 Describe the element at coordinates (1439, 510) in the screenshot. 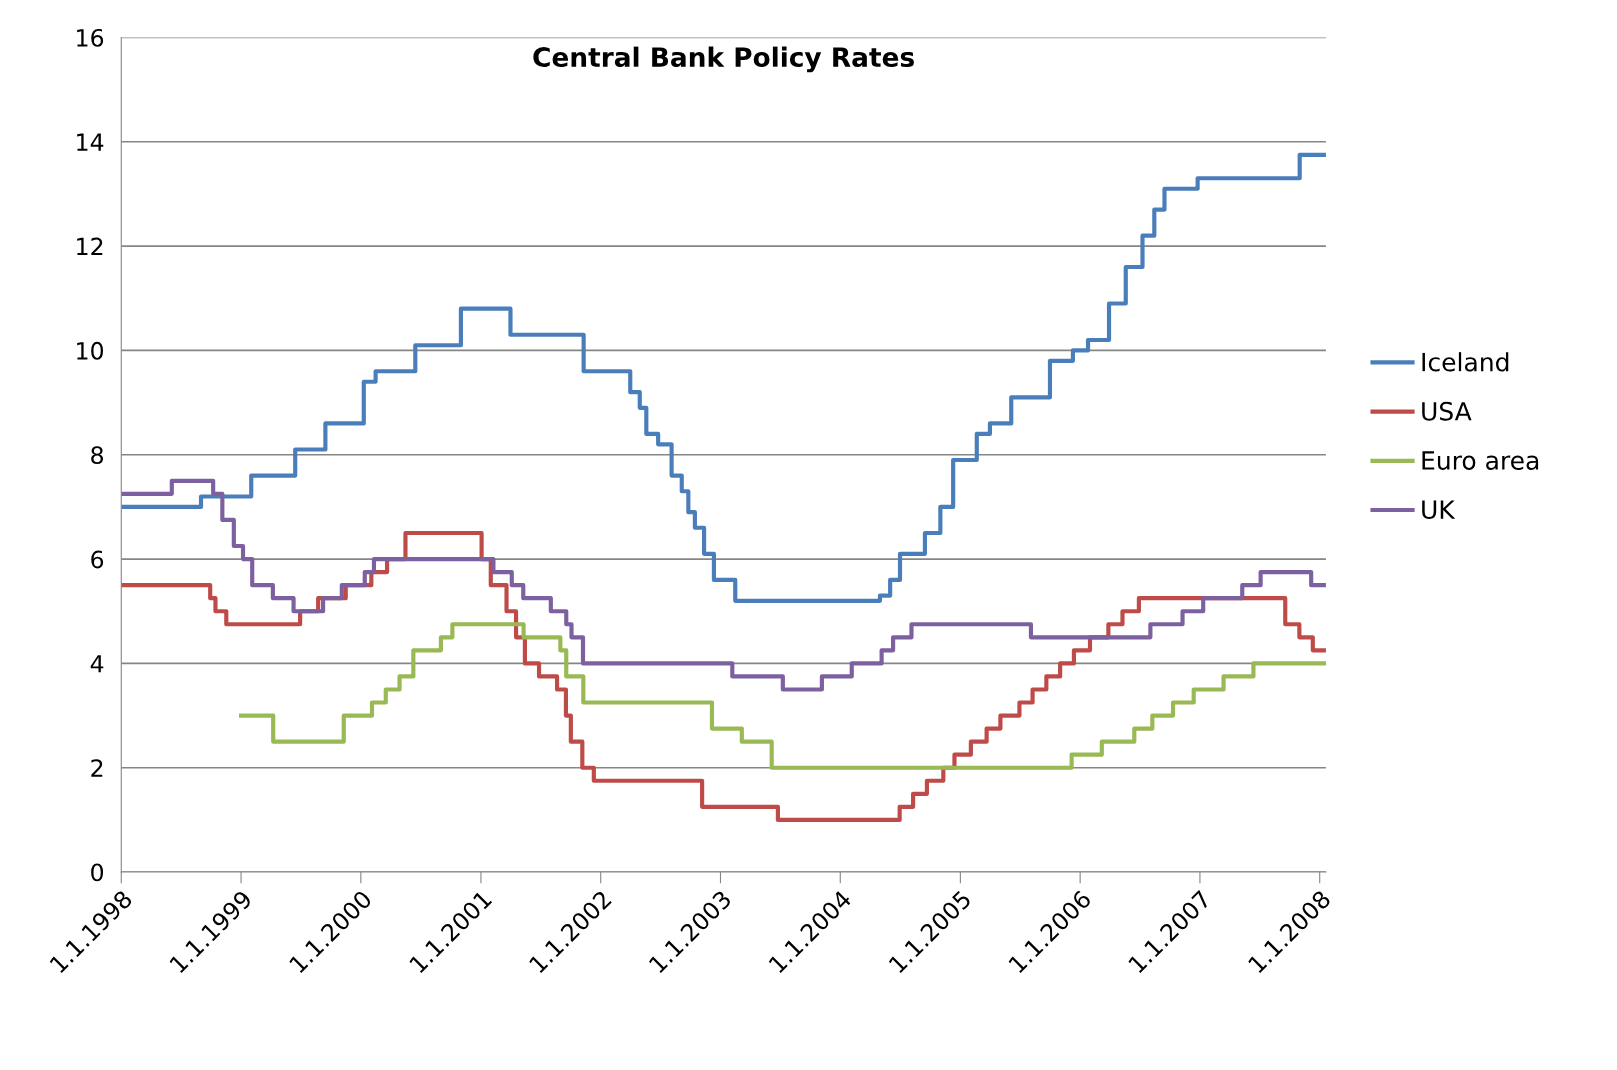

I see `legend-label: UK` at that location.